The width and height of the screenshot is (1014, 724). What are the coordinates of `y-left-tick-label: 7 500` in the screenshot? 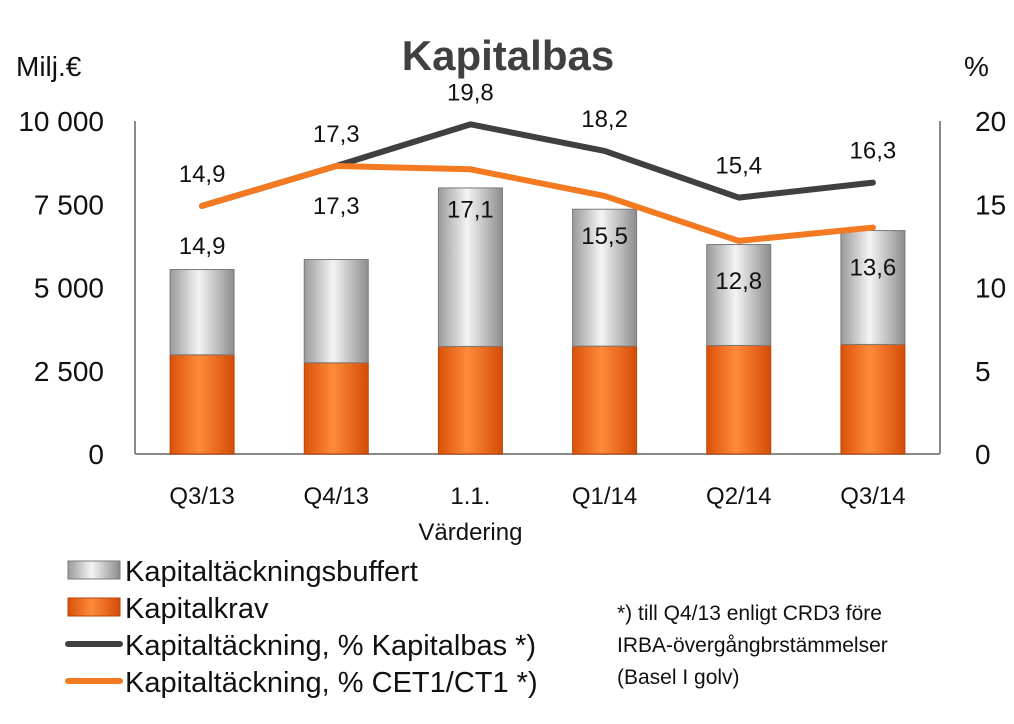 It's located at (69, 204).